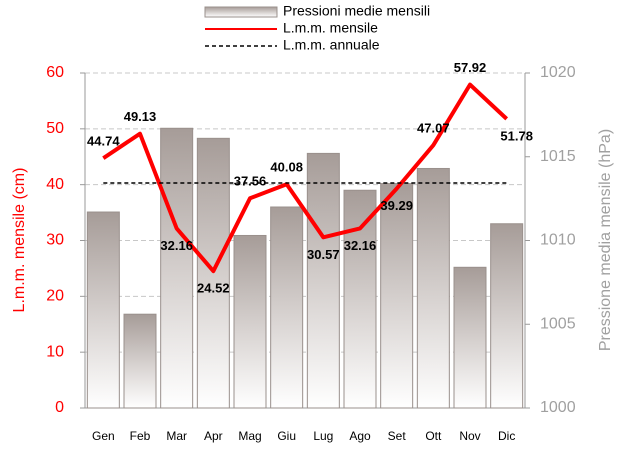 The image size is (622, 453). I want to click on data-label: 39.29, so click(396, 205).